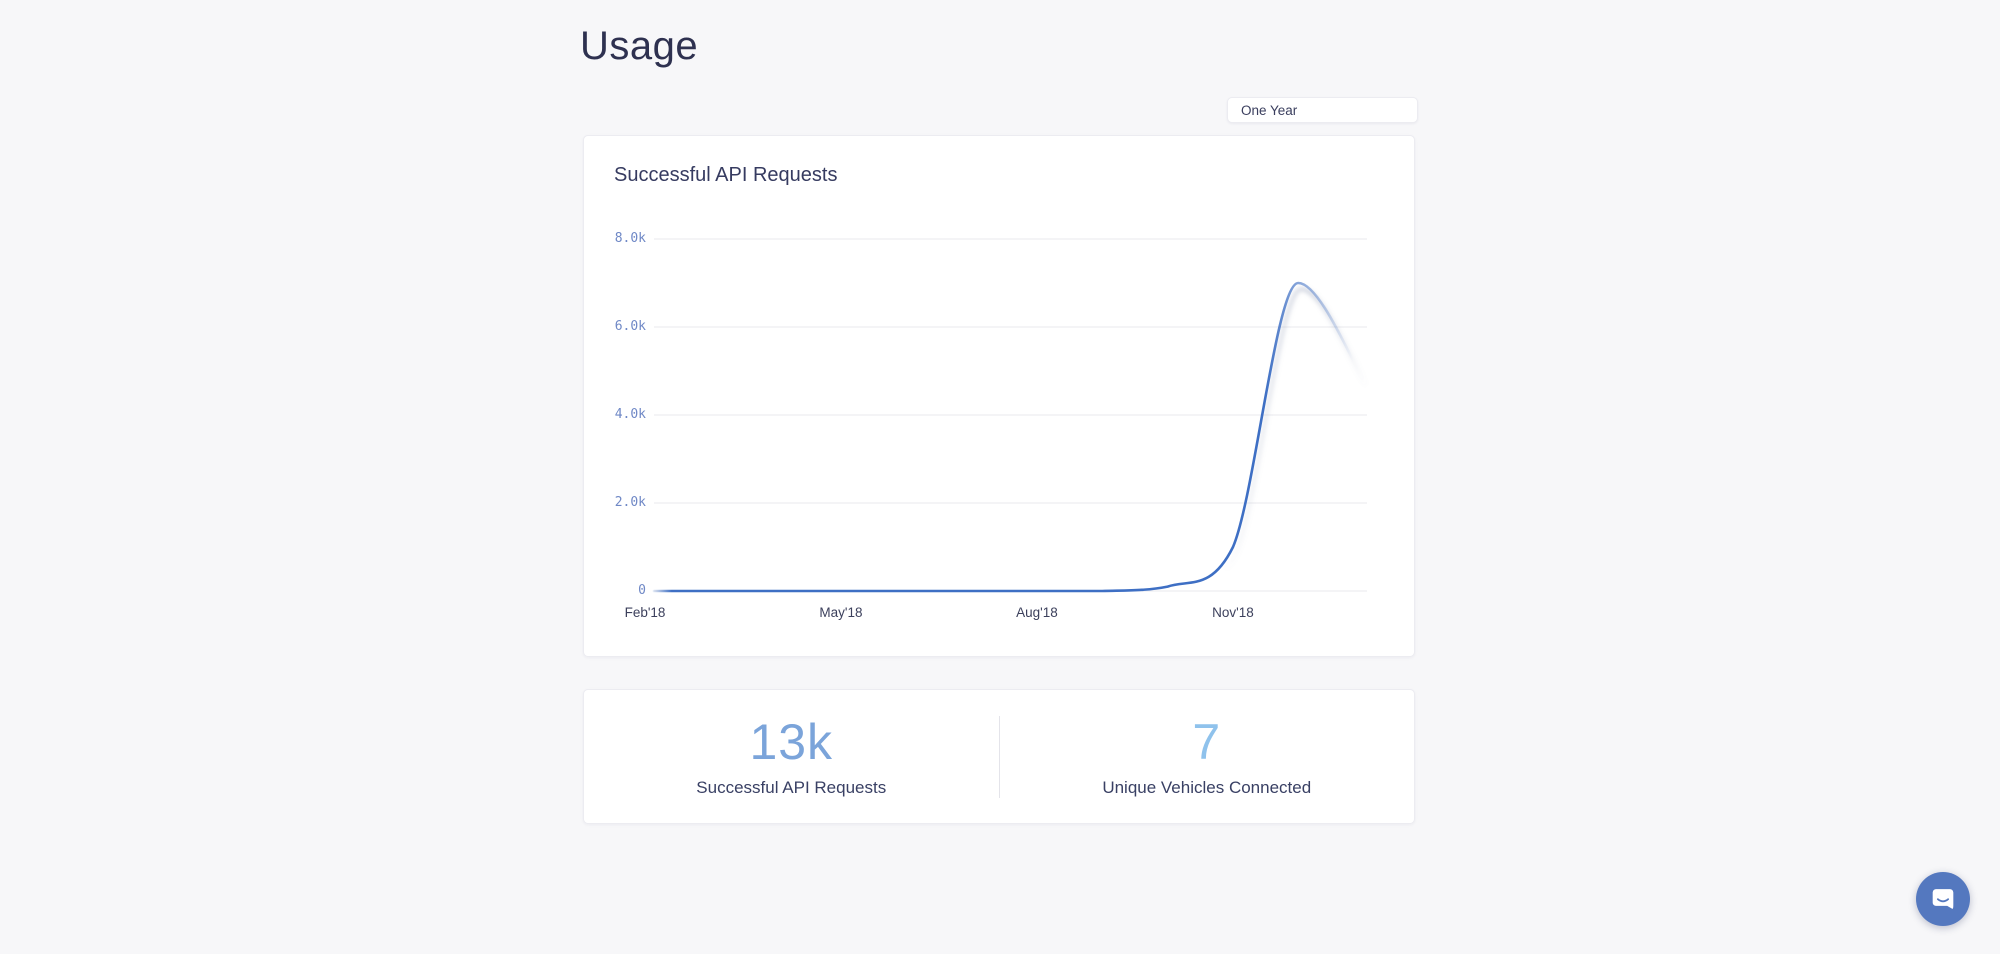 Image resolution: width=2000 pixels, height=954 pixels. Describe the element at coordinates (1037, 612) in the screenshot. I see `x-tick-label: Aug'18` at that location.